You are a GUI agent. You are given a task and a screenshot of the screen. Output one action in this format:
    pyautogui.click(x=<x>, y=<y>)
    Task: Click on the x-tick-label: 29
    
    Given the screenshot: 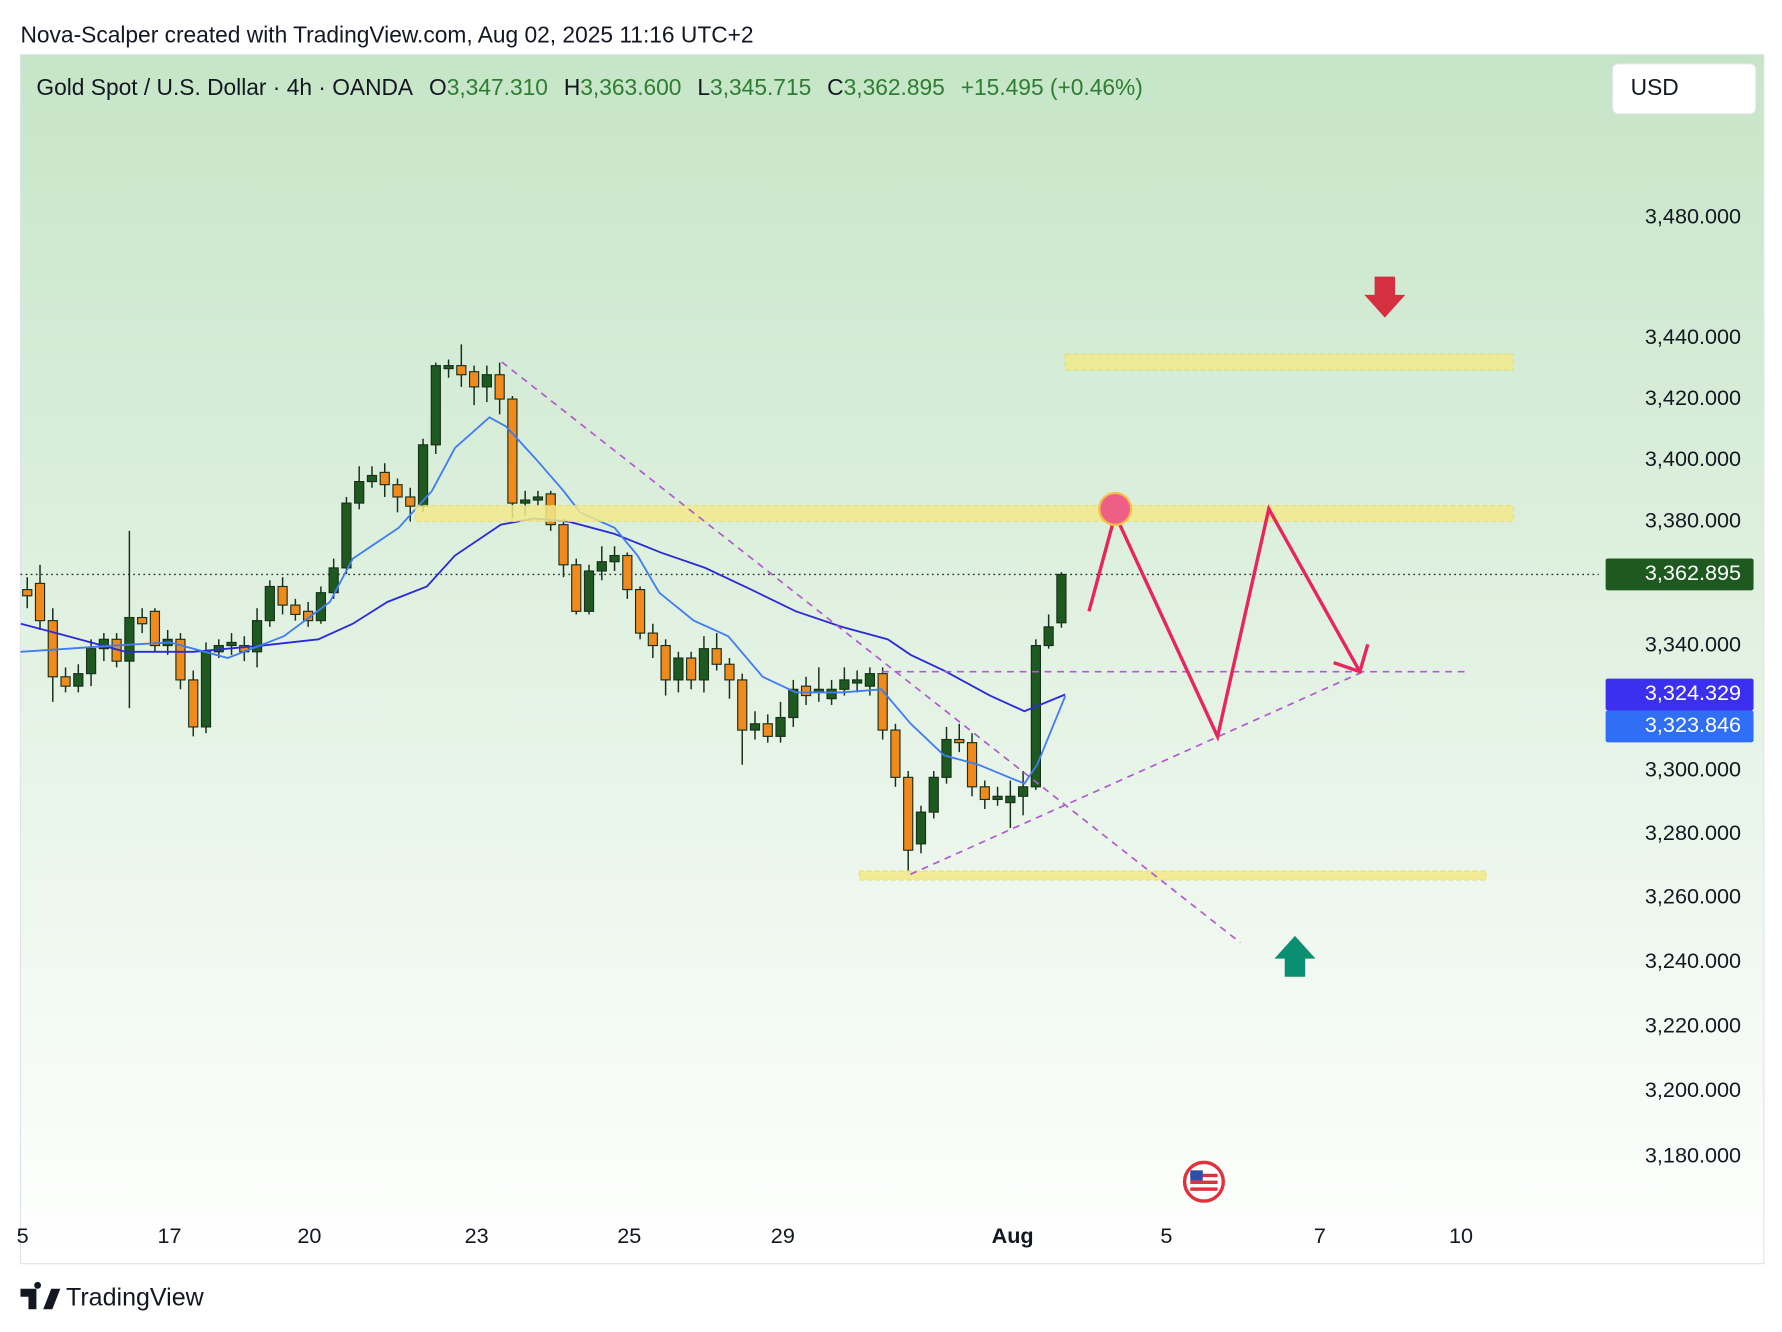 What is the action you would take?
    pyautogui.click(x=783, y=1235)
    